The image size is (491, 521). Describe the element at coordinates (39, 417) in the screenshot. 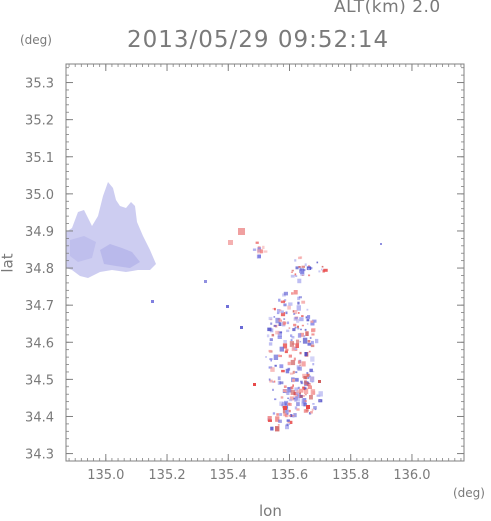

I see `y-tick-label: 34.4` at that location.